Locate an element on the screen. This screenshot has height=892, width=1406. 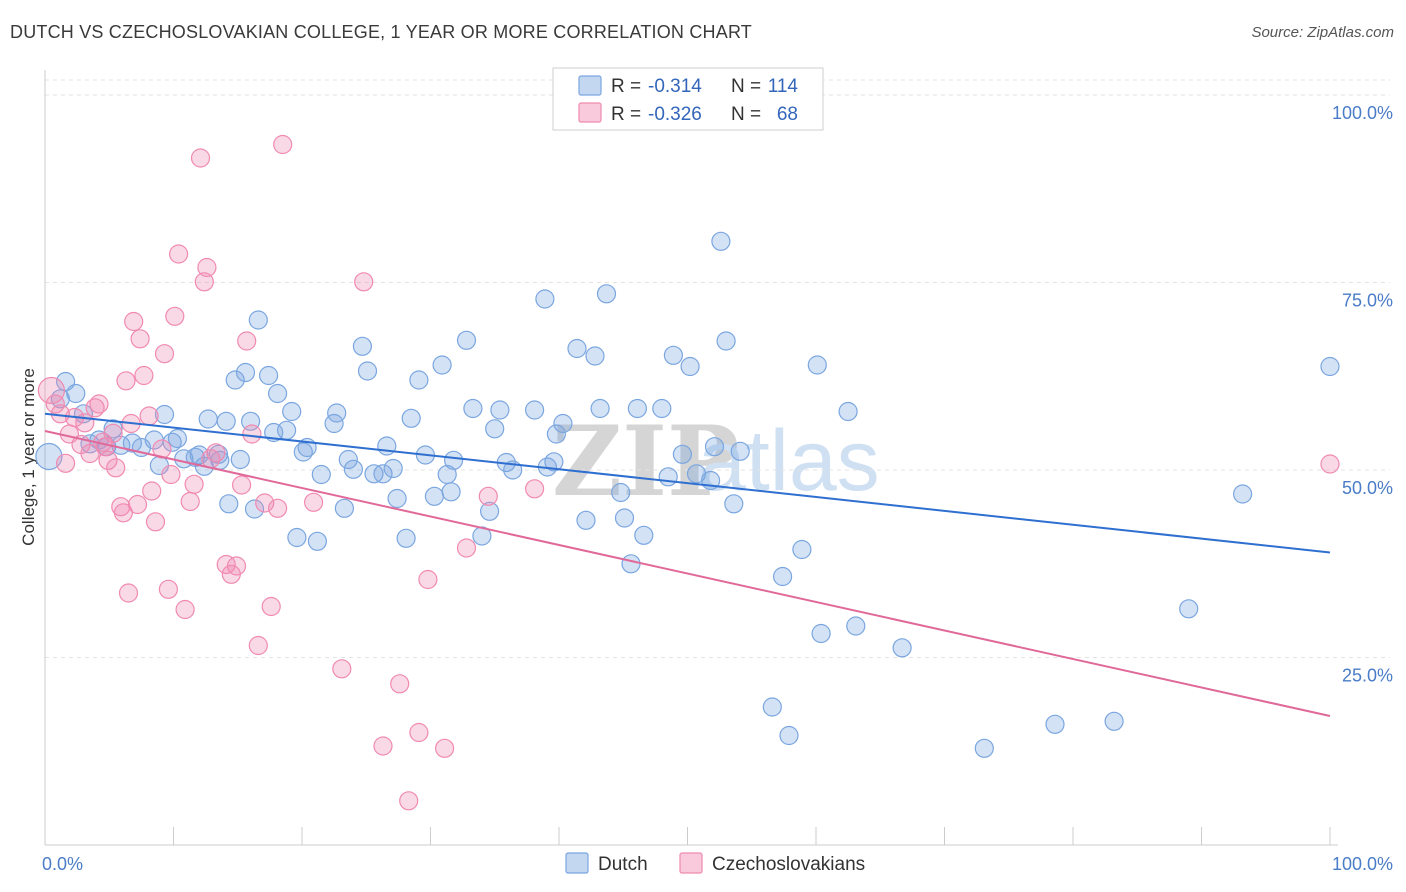
legend-dutch-swatch is located at coordinates (577, 863).